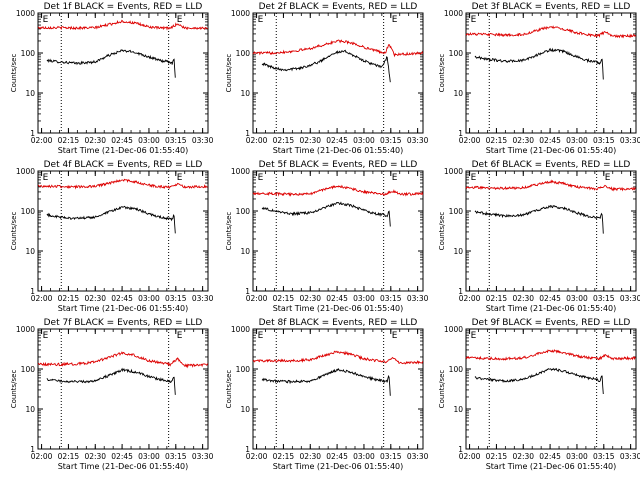 The width and height of the screenshot is (640, 485). Describe the element at coordinates (551, 323) in the screenshot. I see `chart-title: Det 9f BLACK = Events, RED = LLD` at that location.